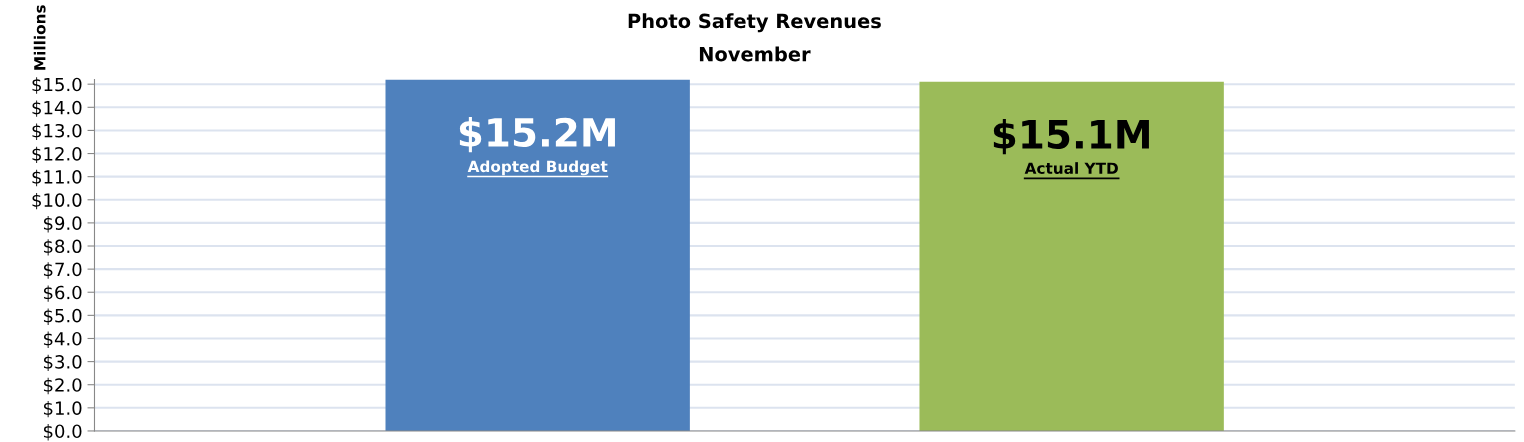 The image size is (1524, 442). I want to click on y-tick-label: $4.0, so click(62, 339).